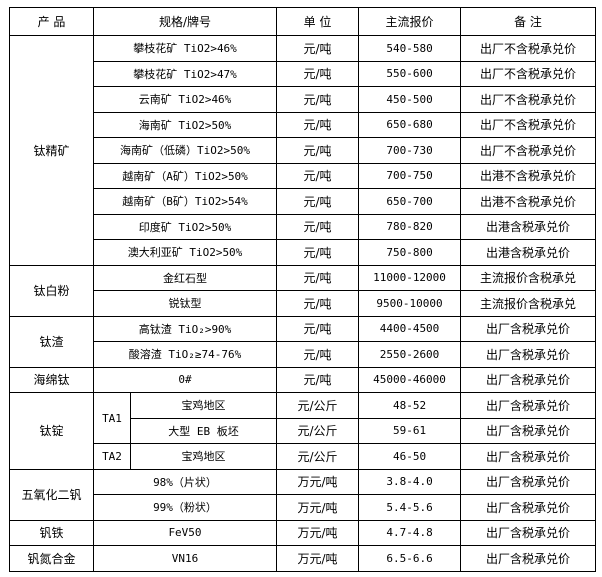 The width and height of the screenshot is (602, 577). I want to click on spec-cell: 攀枝花矿 TiO2>47%, so click(185, 73).